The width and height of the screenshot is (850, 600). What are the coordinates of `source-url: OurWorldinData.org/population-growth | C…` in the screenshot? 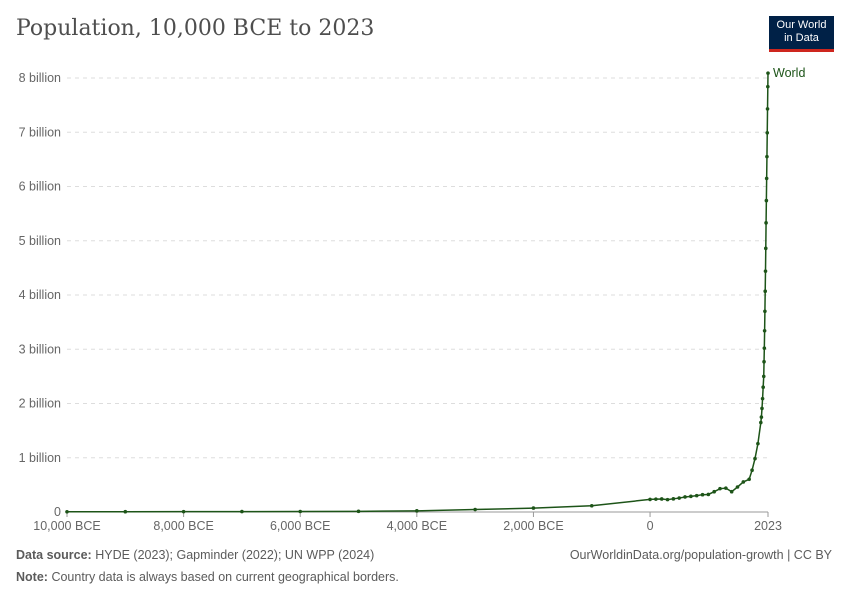 It's located at (700, 555).